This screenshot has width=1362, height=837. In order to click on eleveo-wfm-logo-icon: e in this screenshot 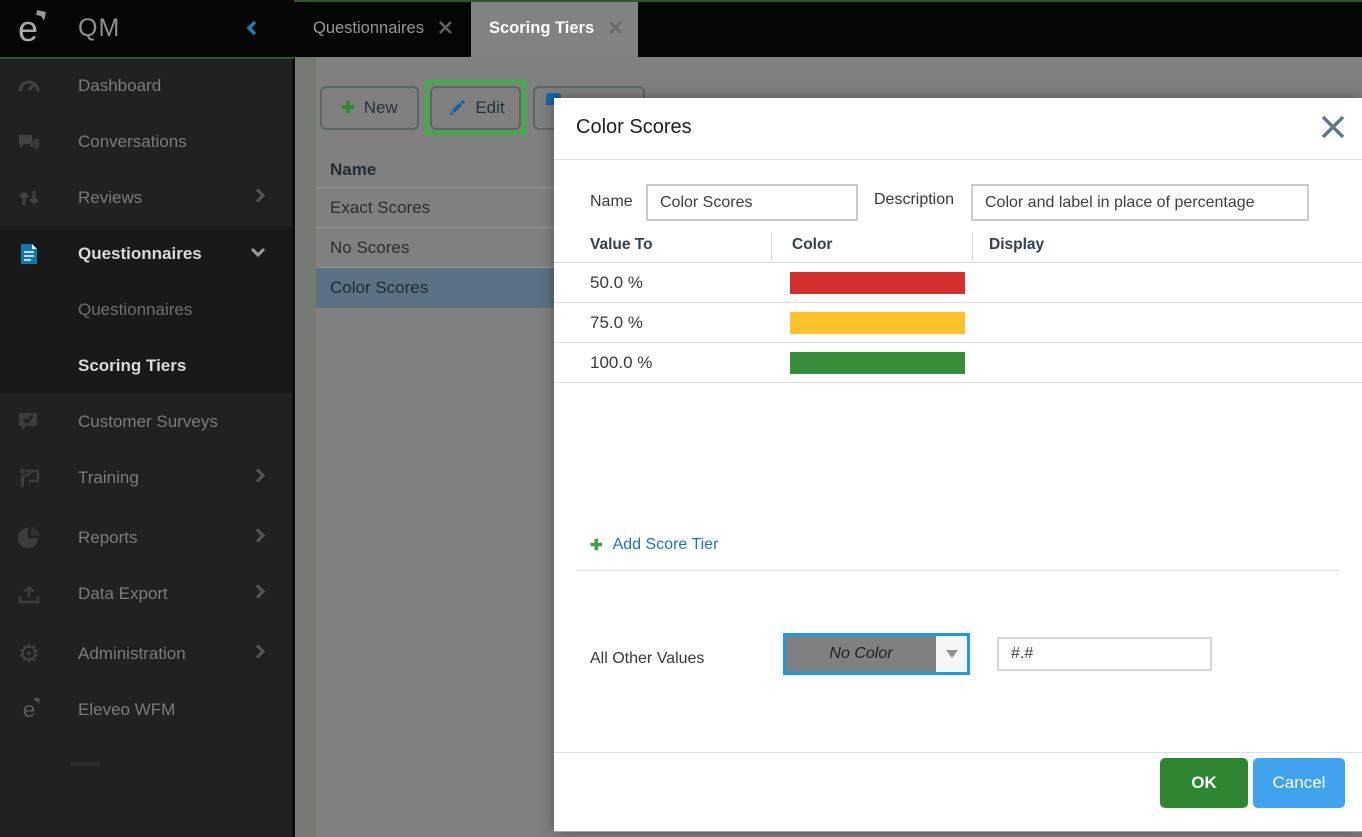, I will do `click(29, 710)`.